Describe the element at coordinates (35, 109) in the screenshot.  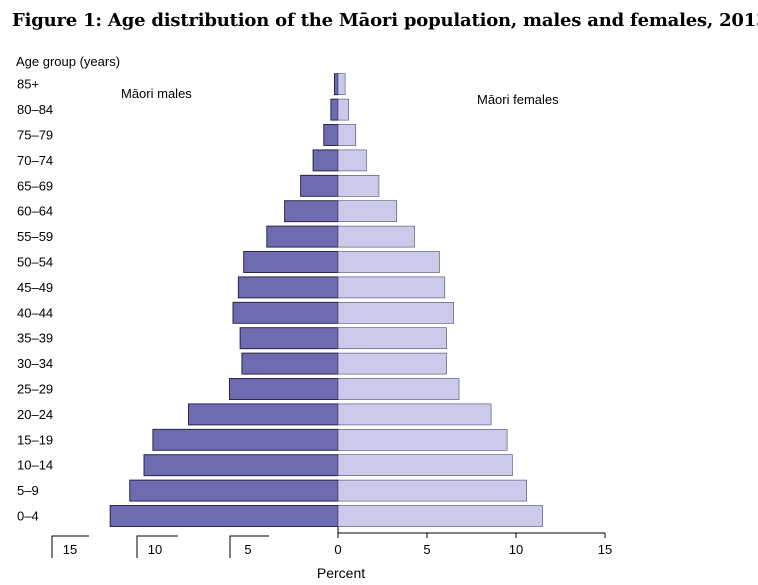
I see `age-group-label: 80–84` at that location.